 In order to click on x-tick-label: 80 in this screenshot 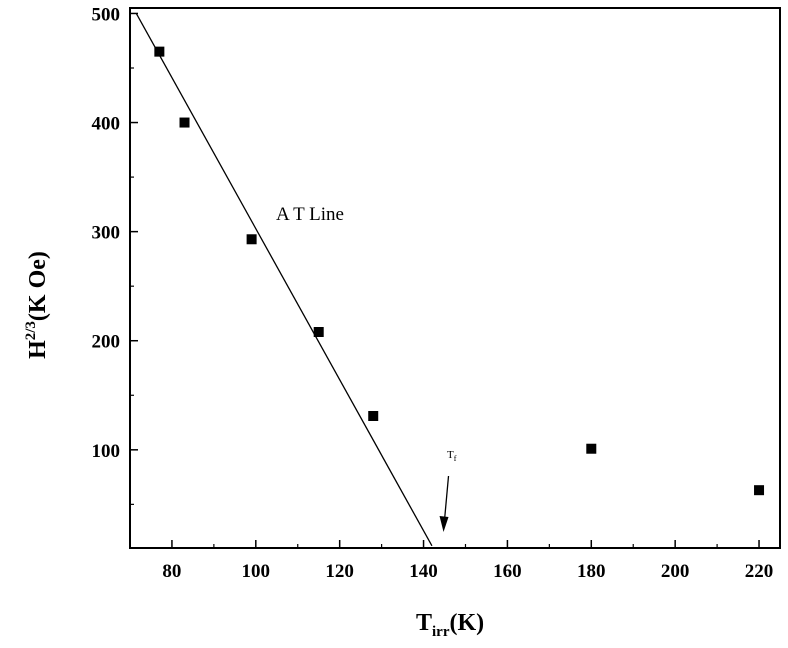, I will do `click(171, 571)`.